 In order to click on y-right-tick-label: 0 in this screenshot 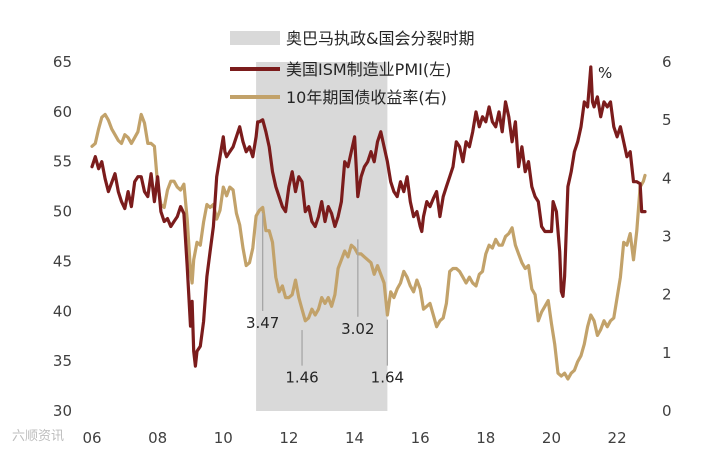, I will do `click(667, 411)`.